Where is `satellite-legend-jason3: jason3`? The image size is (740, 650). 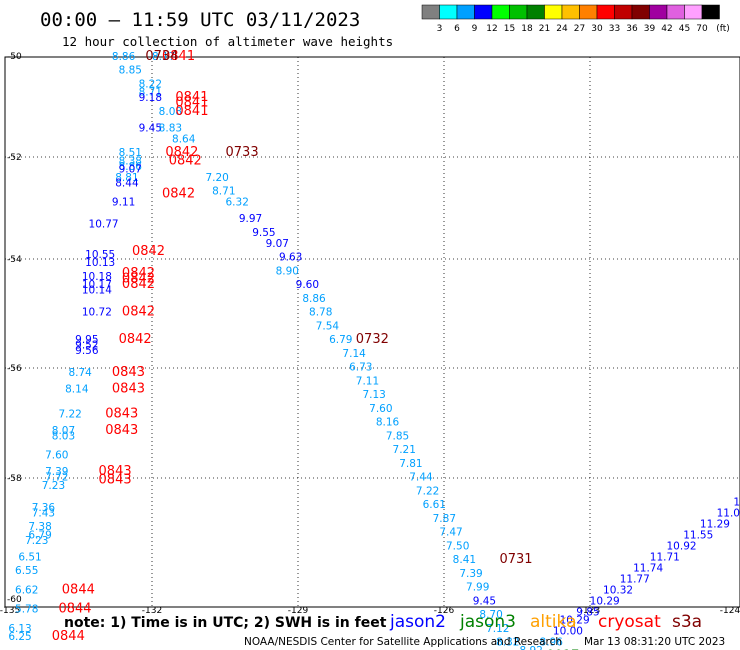 satellite-legend-jason3: jason3 is located at coordinates (487, 622).